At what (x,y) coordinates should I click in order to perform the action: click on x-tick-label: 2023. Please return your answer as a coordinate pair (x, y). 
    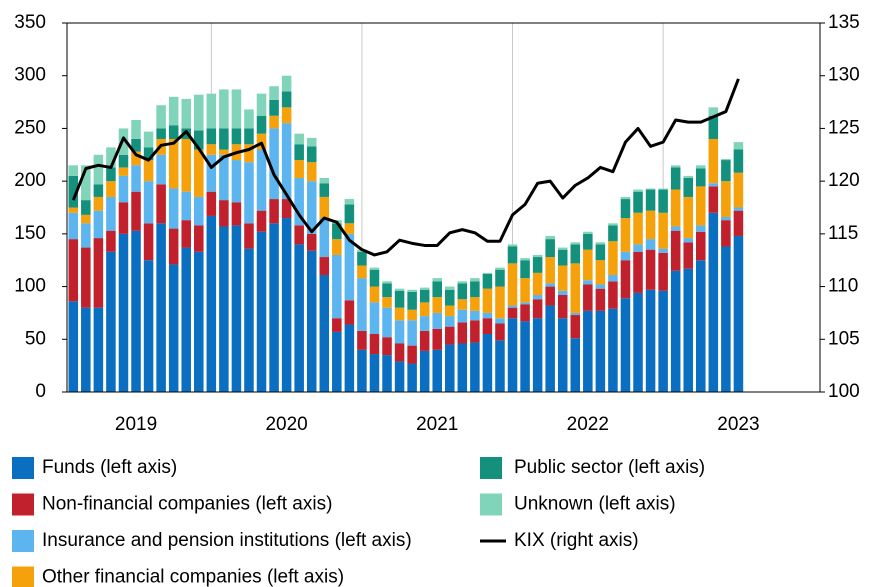
    Looking at the image, I should click on (738, 424).